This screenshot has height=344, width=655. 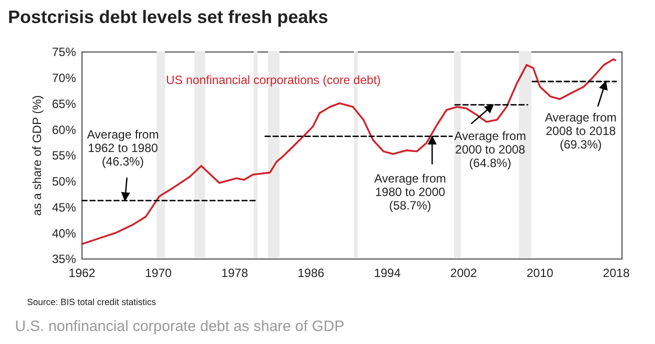 What do you see at coordinates (64, 103) in the screenshot?
I see `y-tick-label: 65%` at bounding box center [64, 103].